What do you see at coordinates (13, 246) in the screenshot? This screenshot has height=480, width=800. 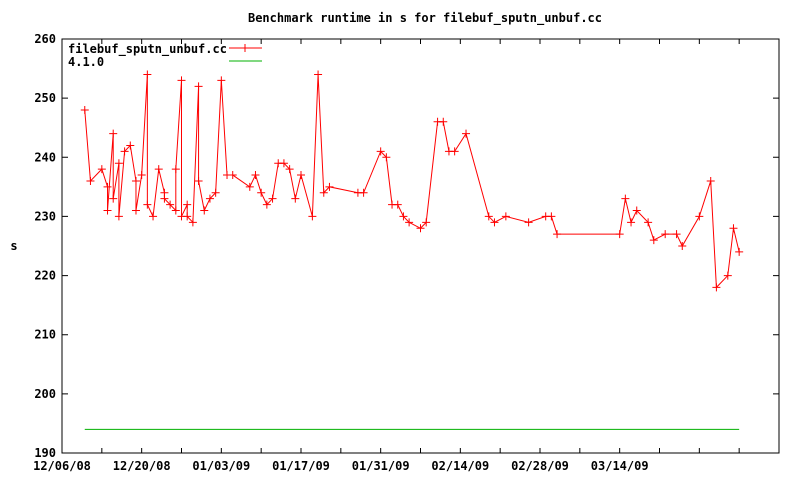 I see `y-axis-label: s` at bounding box center [13, 246].